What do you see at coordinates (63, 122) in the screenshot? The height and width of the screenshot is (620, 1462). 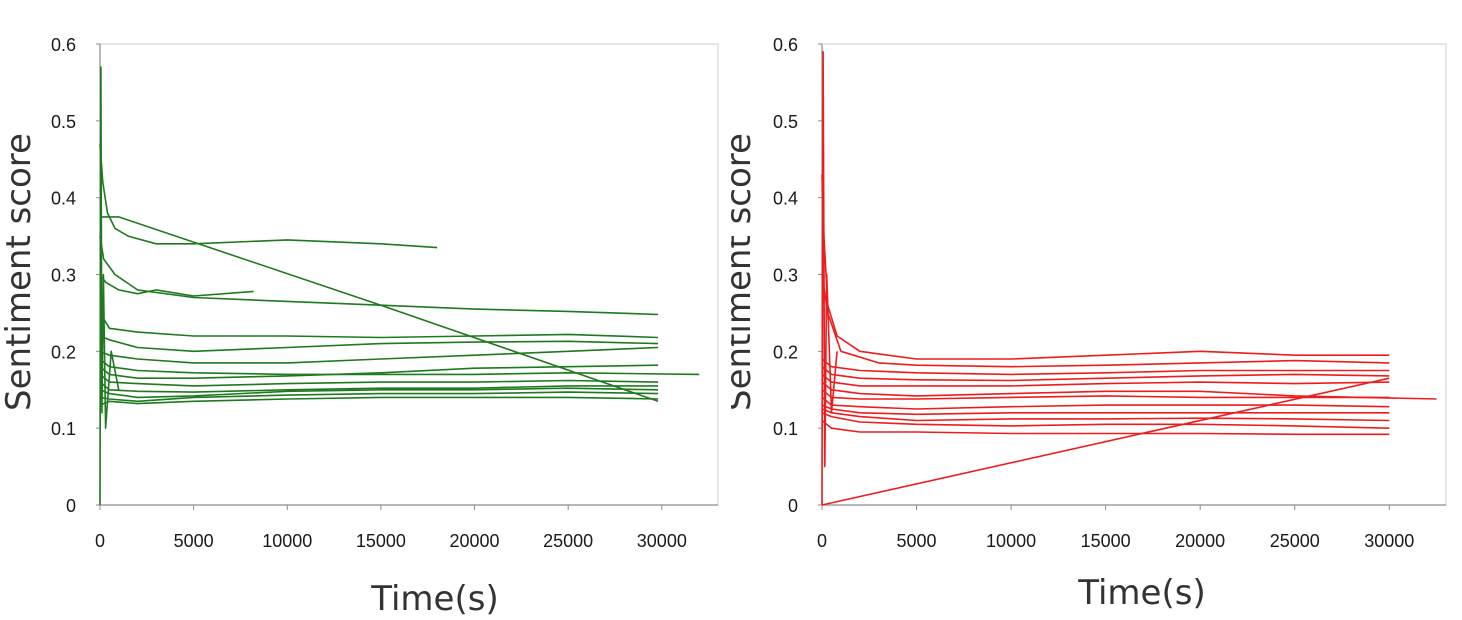 I see `left-y-tick-label: 0.5` at bounding box center [63, 122].